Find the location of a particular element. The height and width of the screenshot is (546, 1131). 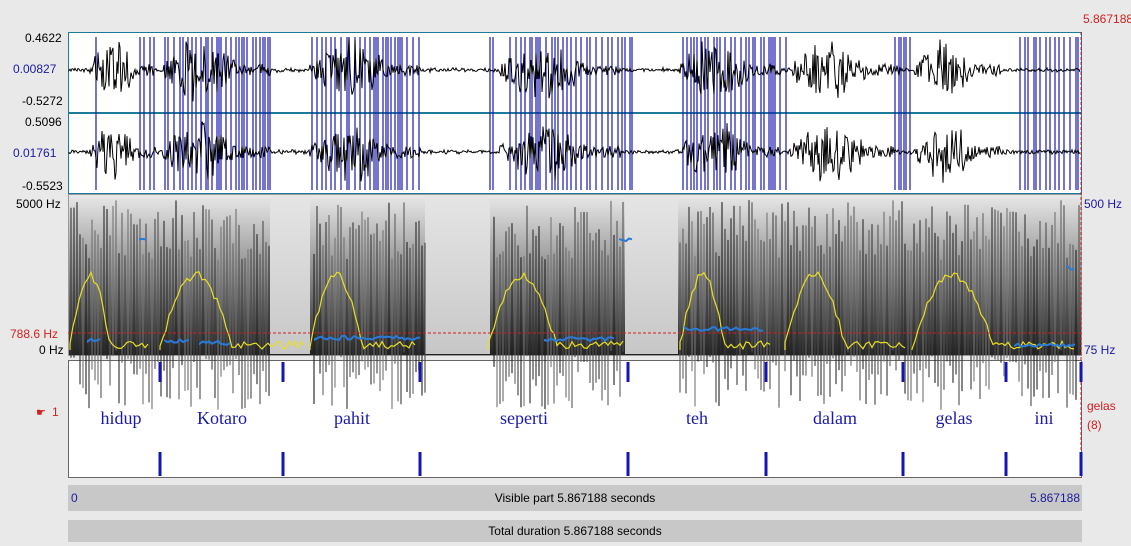

interval-word: ini is located at coordinates (1044, 418).